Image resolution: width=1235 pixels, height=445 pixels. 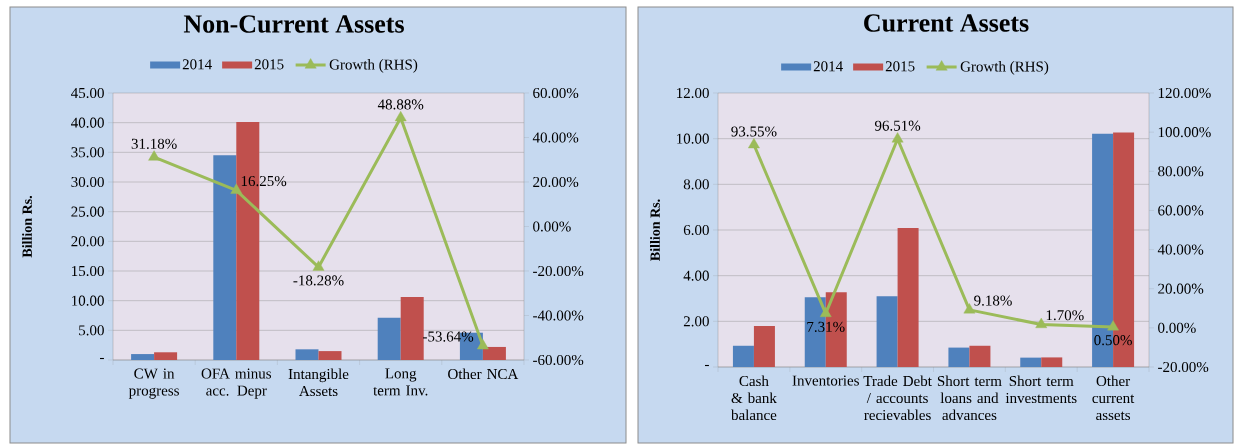 What do you see at coordinates (946, 23) in the screenshot?
I see `chart-title: Current Assets` at bounding box center [946, 23].